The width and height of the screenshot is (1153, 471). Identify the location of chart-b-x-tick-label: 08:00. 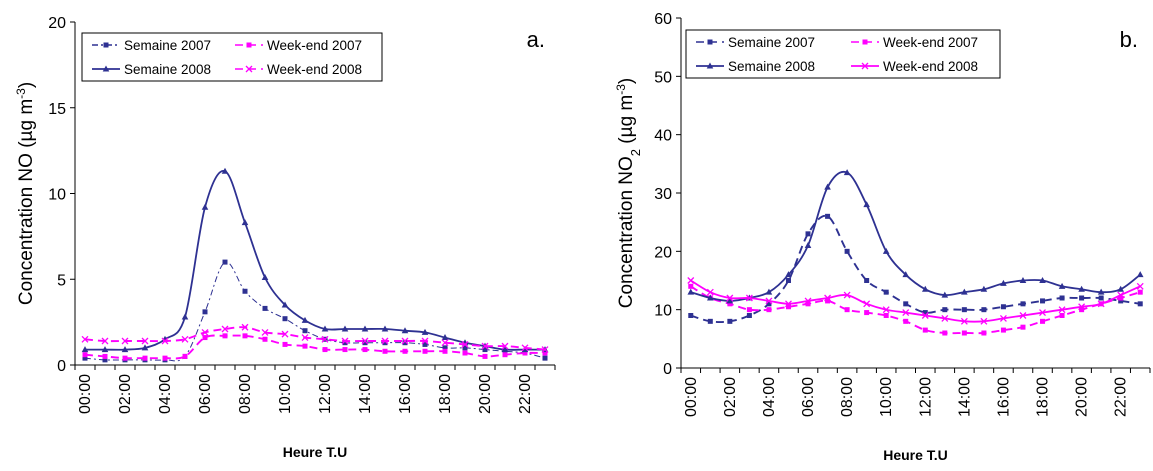
(847, 397).